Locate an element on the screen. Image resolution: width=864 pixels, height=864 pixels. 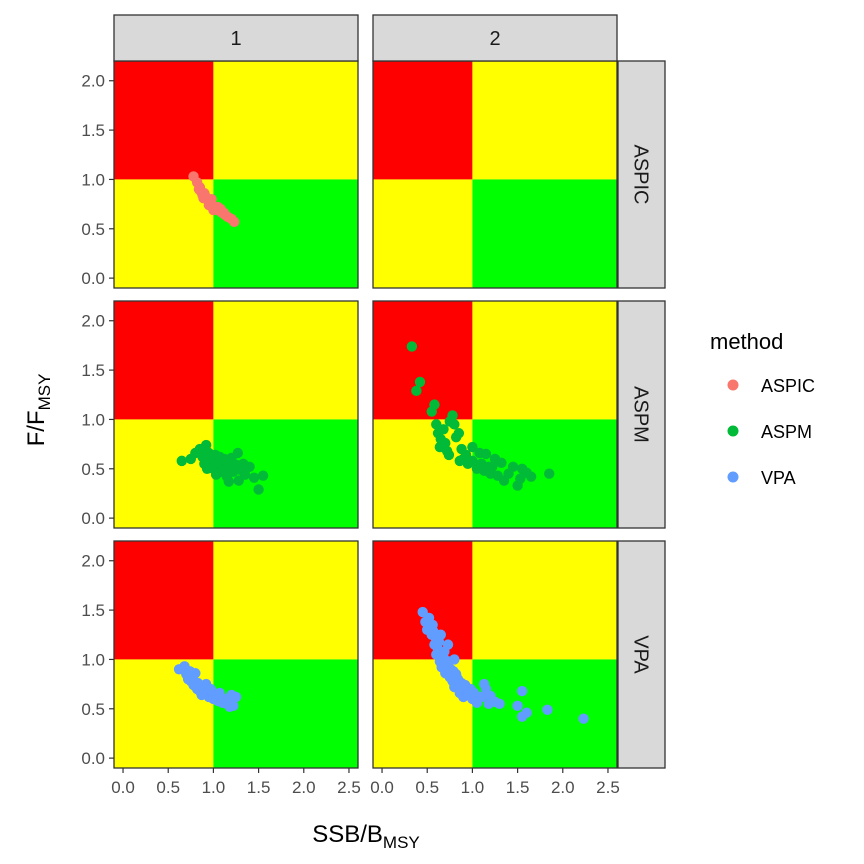
legend-label-aspic: ASPIC is located at coordinates (788, 386).